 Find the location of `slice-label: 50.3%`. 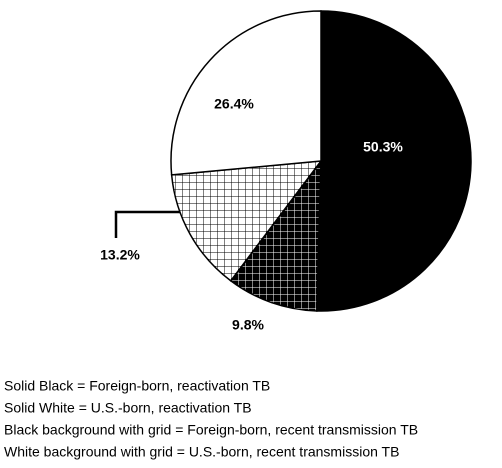

slice-label: 50.3% is located at coordinates (383, 147).